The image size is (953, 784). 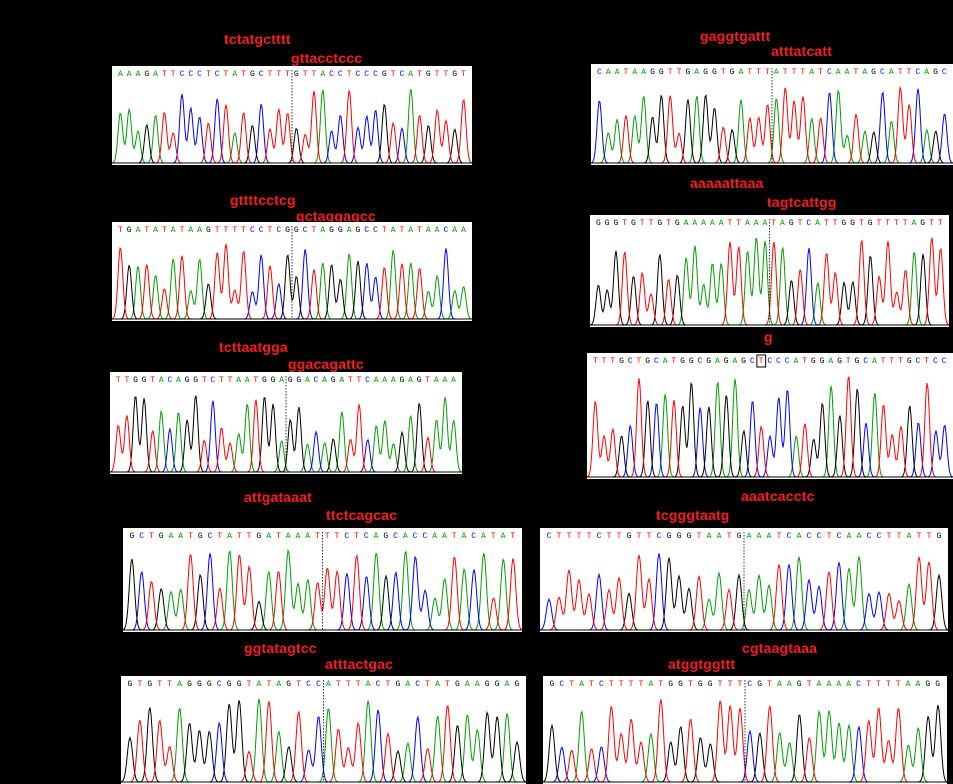 I want to click on panel-2-label-left: gaggtgattt, so click(x=735, y=36).